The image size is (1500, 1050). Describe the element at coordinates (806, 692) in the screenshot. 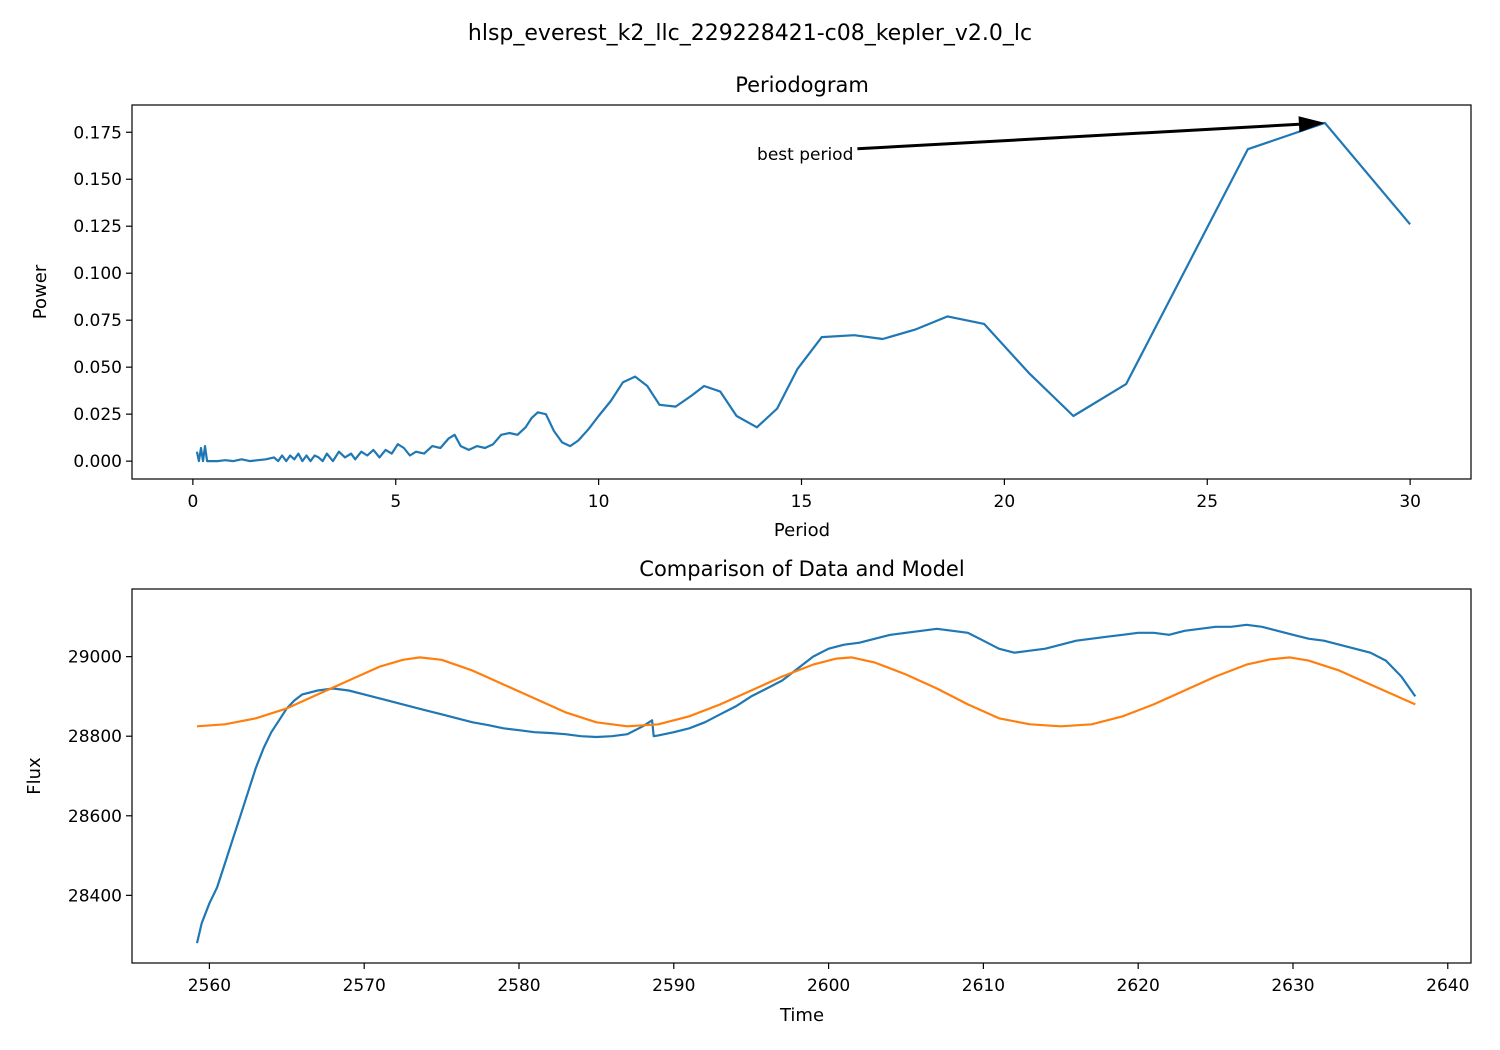

I see `comparison-series-model-line` at that location.